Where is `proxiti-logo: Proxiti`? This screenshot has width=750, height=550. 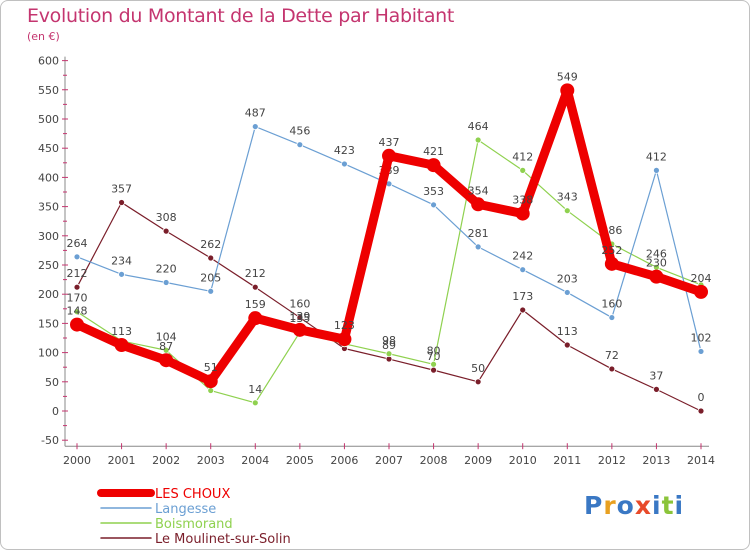
proxiti-logo: Proxiti is located at coordinates (634, 505).